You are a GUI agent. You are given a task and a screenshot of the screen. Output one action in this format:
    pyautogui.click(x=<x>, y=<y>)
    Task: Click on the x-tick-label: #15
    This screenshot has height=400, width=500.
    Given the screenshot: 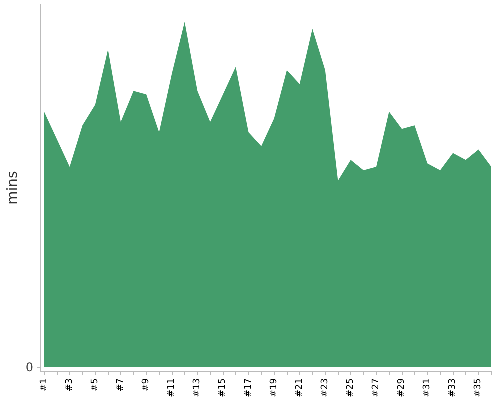 What is the action you would take?
    pyautogui.click(x=223, y=388)
    